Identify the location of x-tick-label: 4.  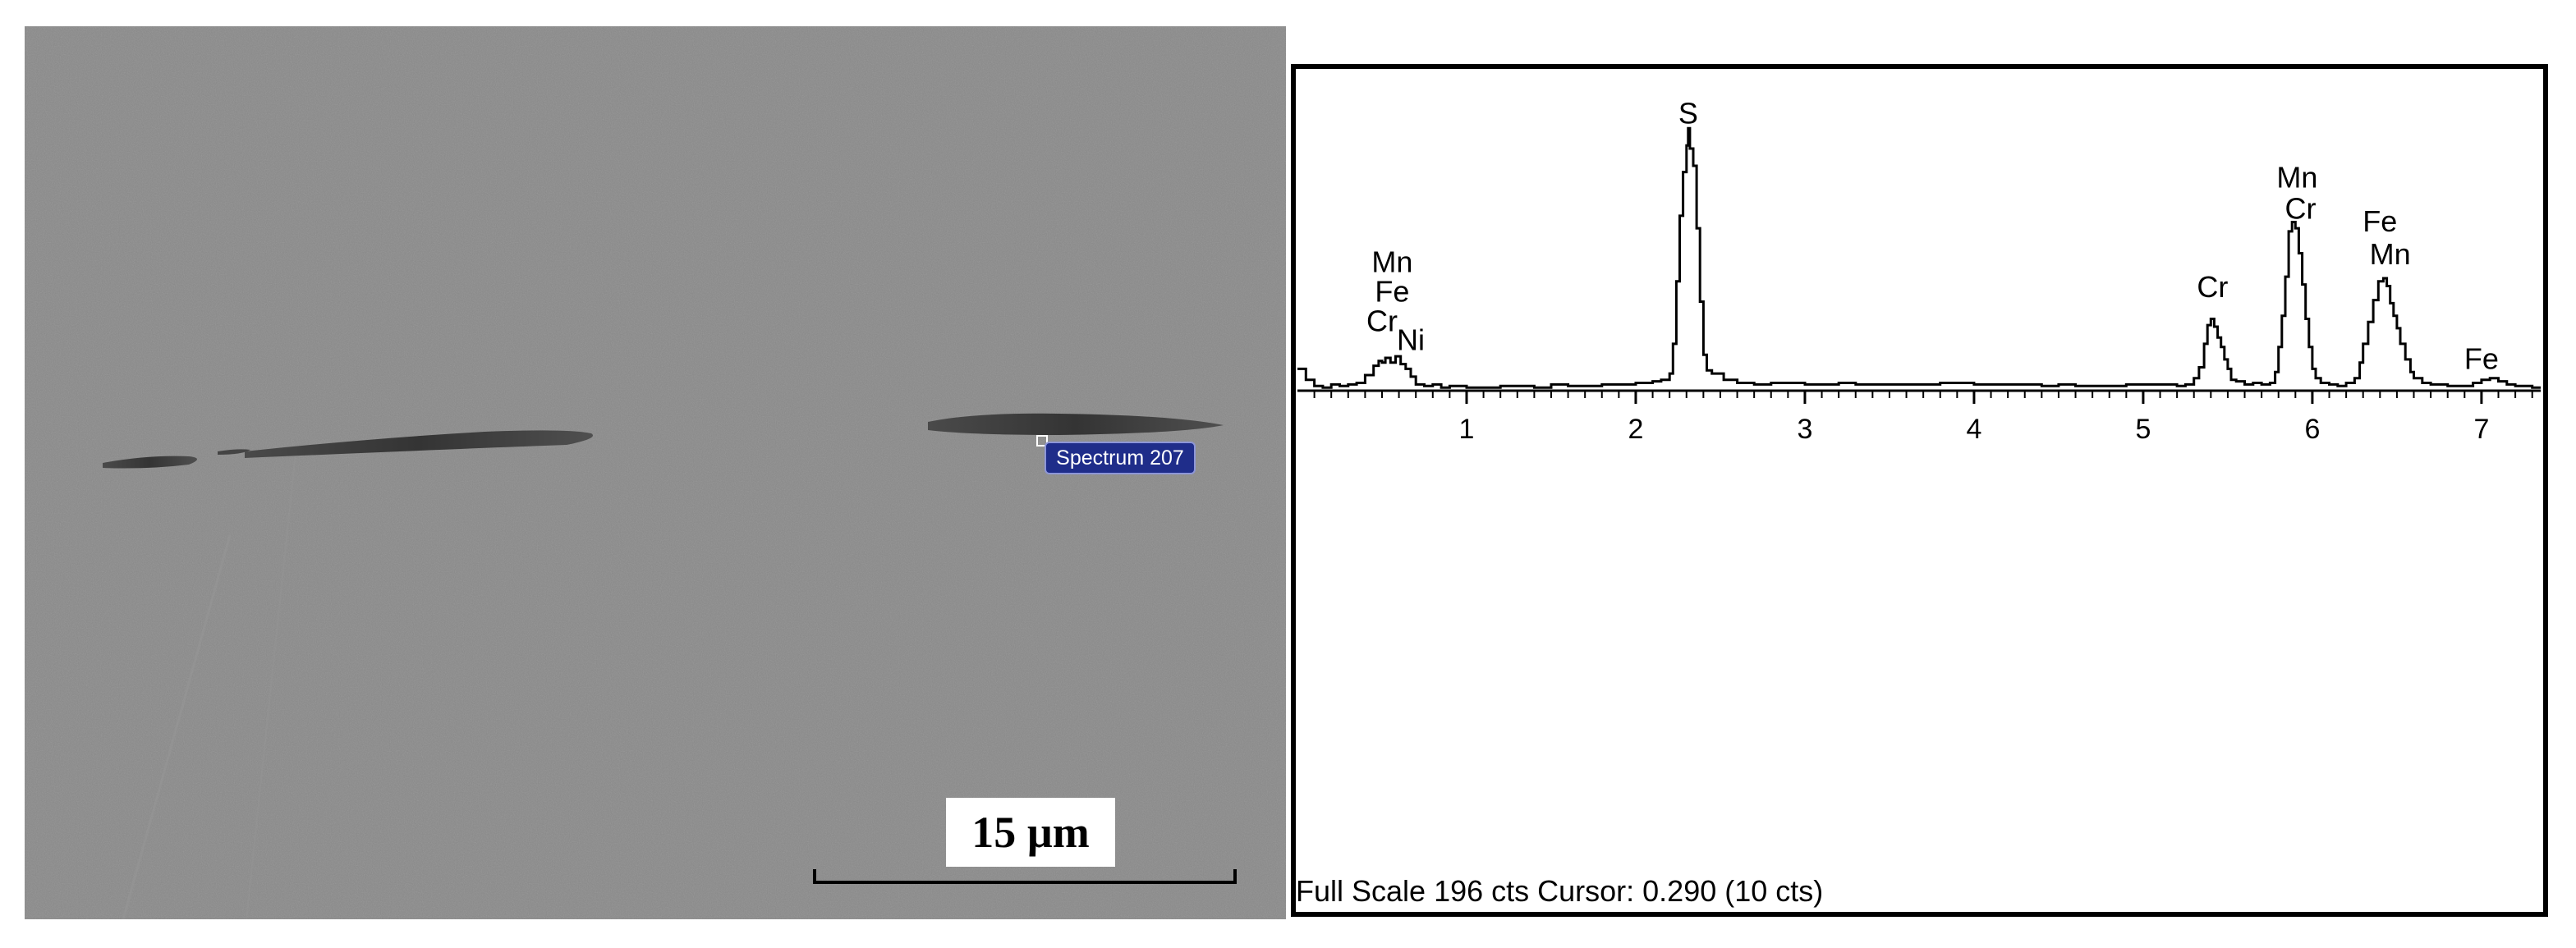
(1974, 430).